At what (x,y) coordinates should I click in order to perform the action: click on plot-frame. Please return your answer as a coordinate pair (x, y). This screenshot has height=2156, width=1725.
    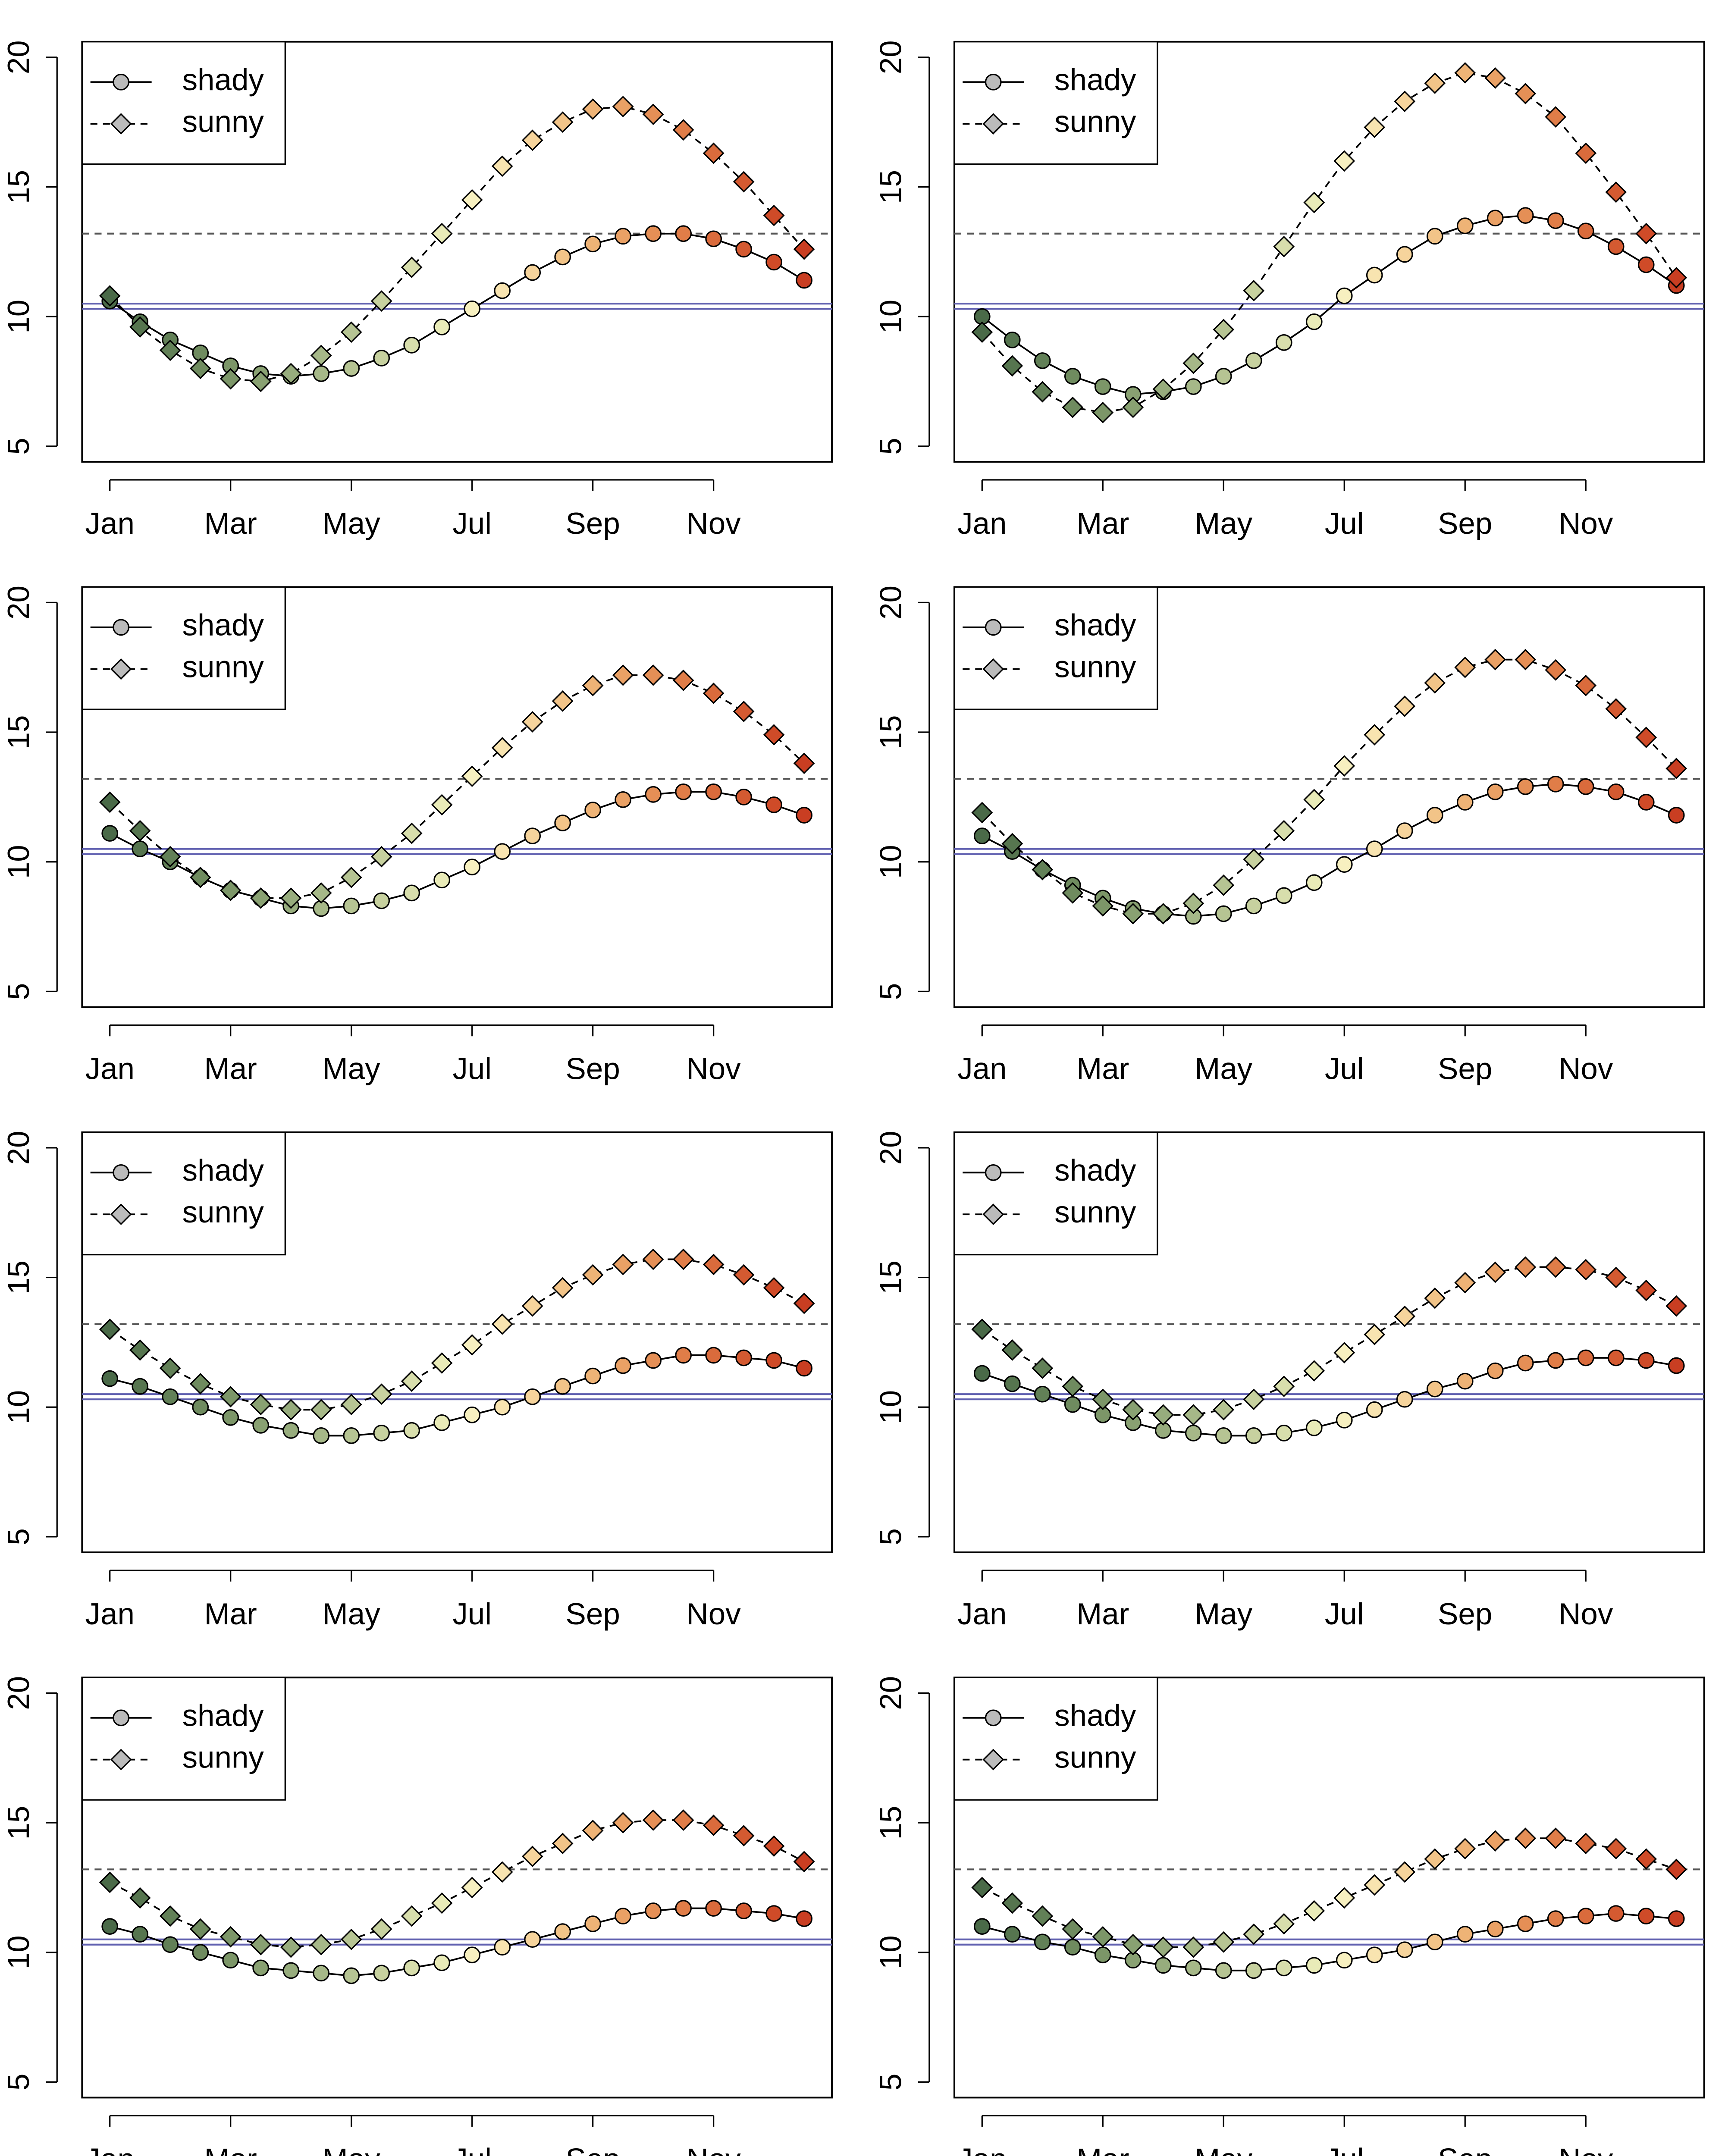
    Looking at the image, I should click on (1329, 1888).